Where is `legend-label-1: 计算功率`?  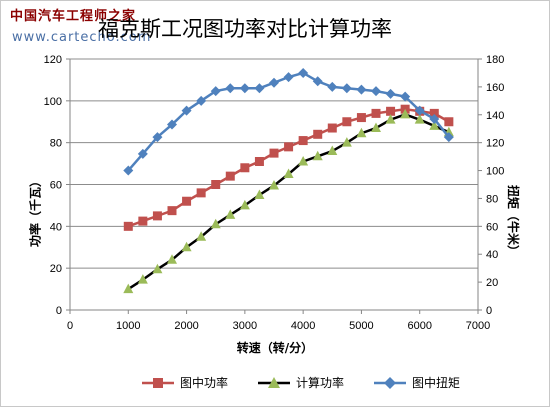 legend-label-1: 计算功率 is located at coordinates (320, 383).